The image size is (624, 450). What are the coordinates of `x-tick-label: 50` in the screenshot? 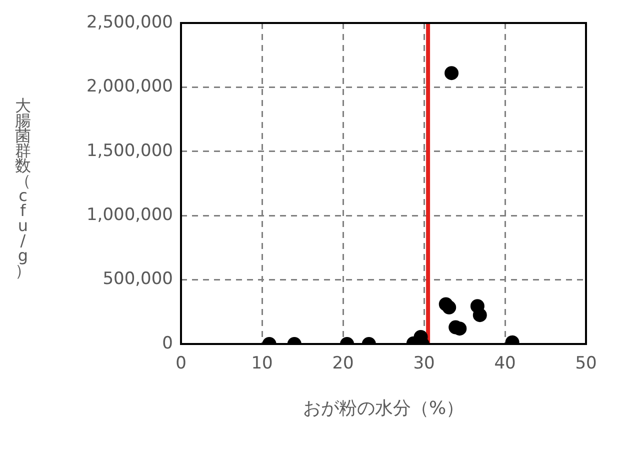 It's located at (586, 364).